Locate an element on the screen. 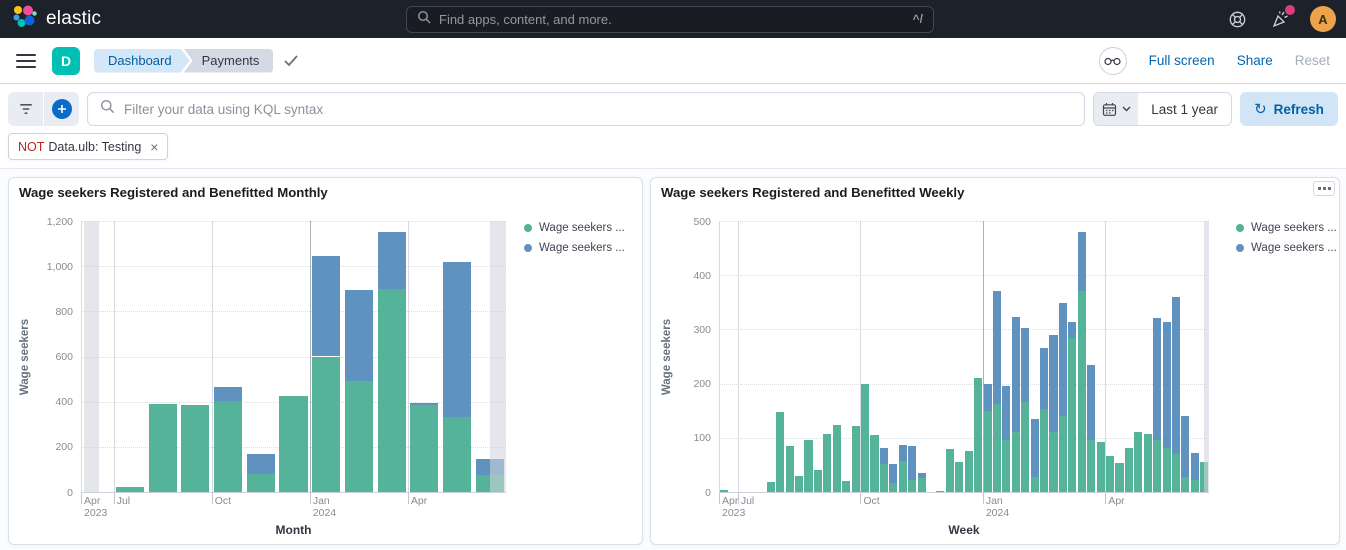 The image size is (1346, 550). refresh-button: ↻ Refresh is located at coordinates (1289, 109).